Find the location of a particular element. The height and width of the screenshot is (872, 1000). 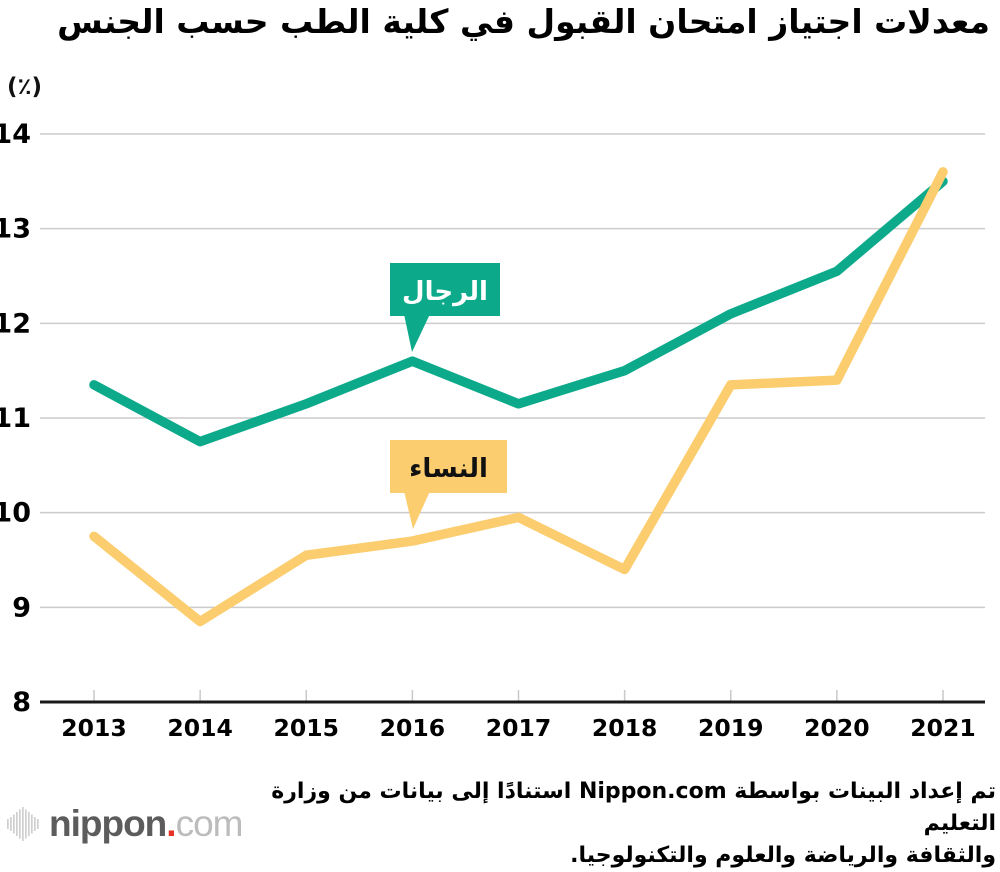

x-tick-label-2019: 2019 is located at coordinates (730, 728).